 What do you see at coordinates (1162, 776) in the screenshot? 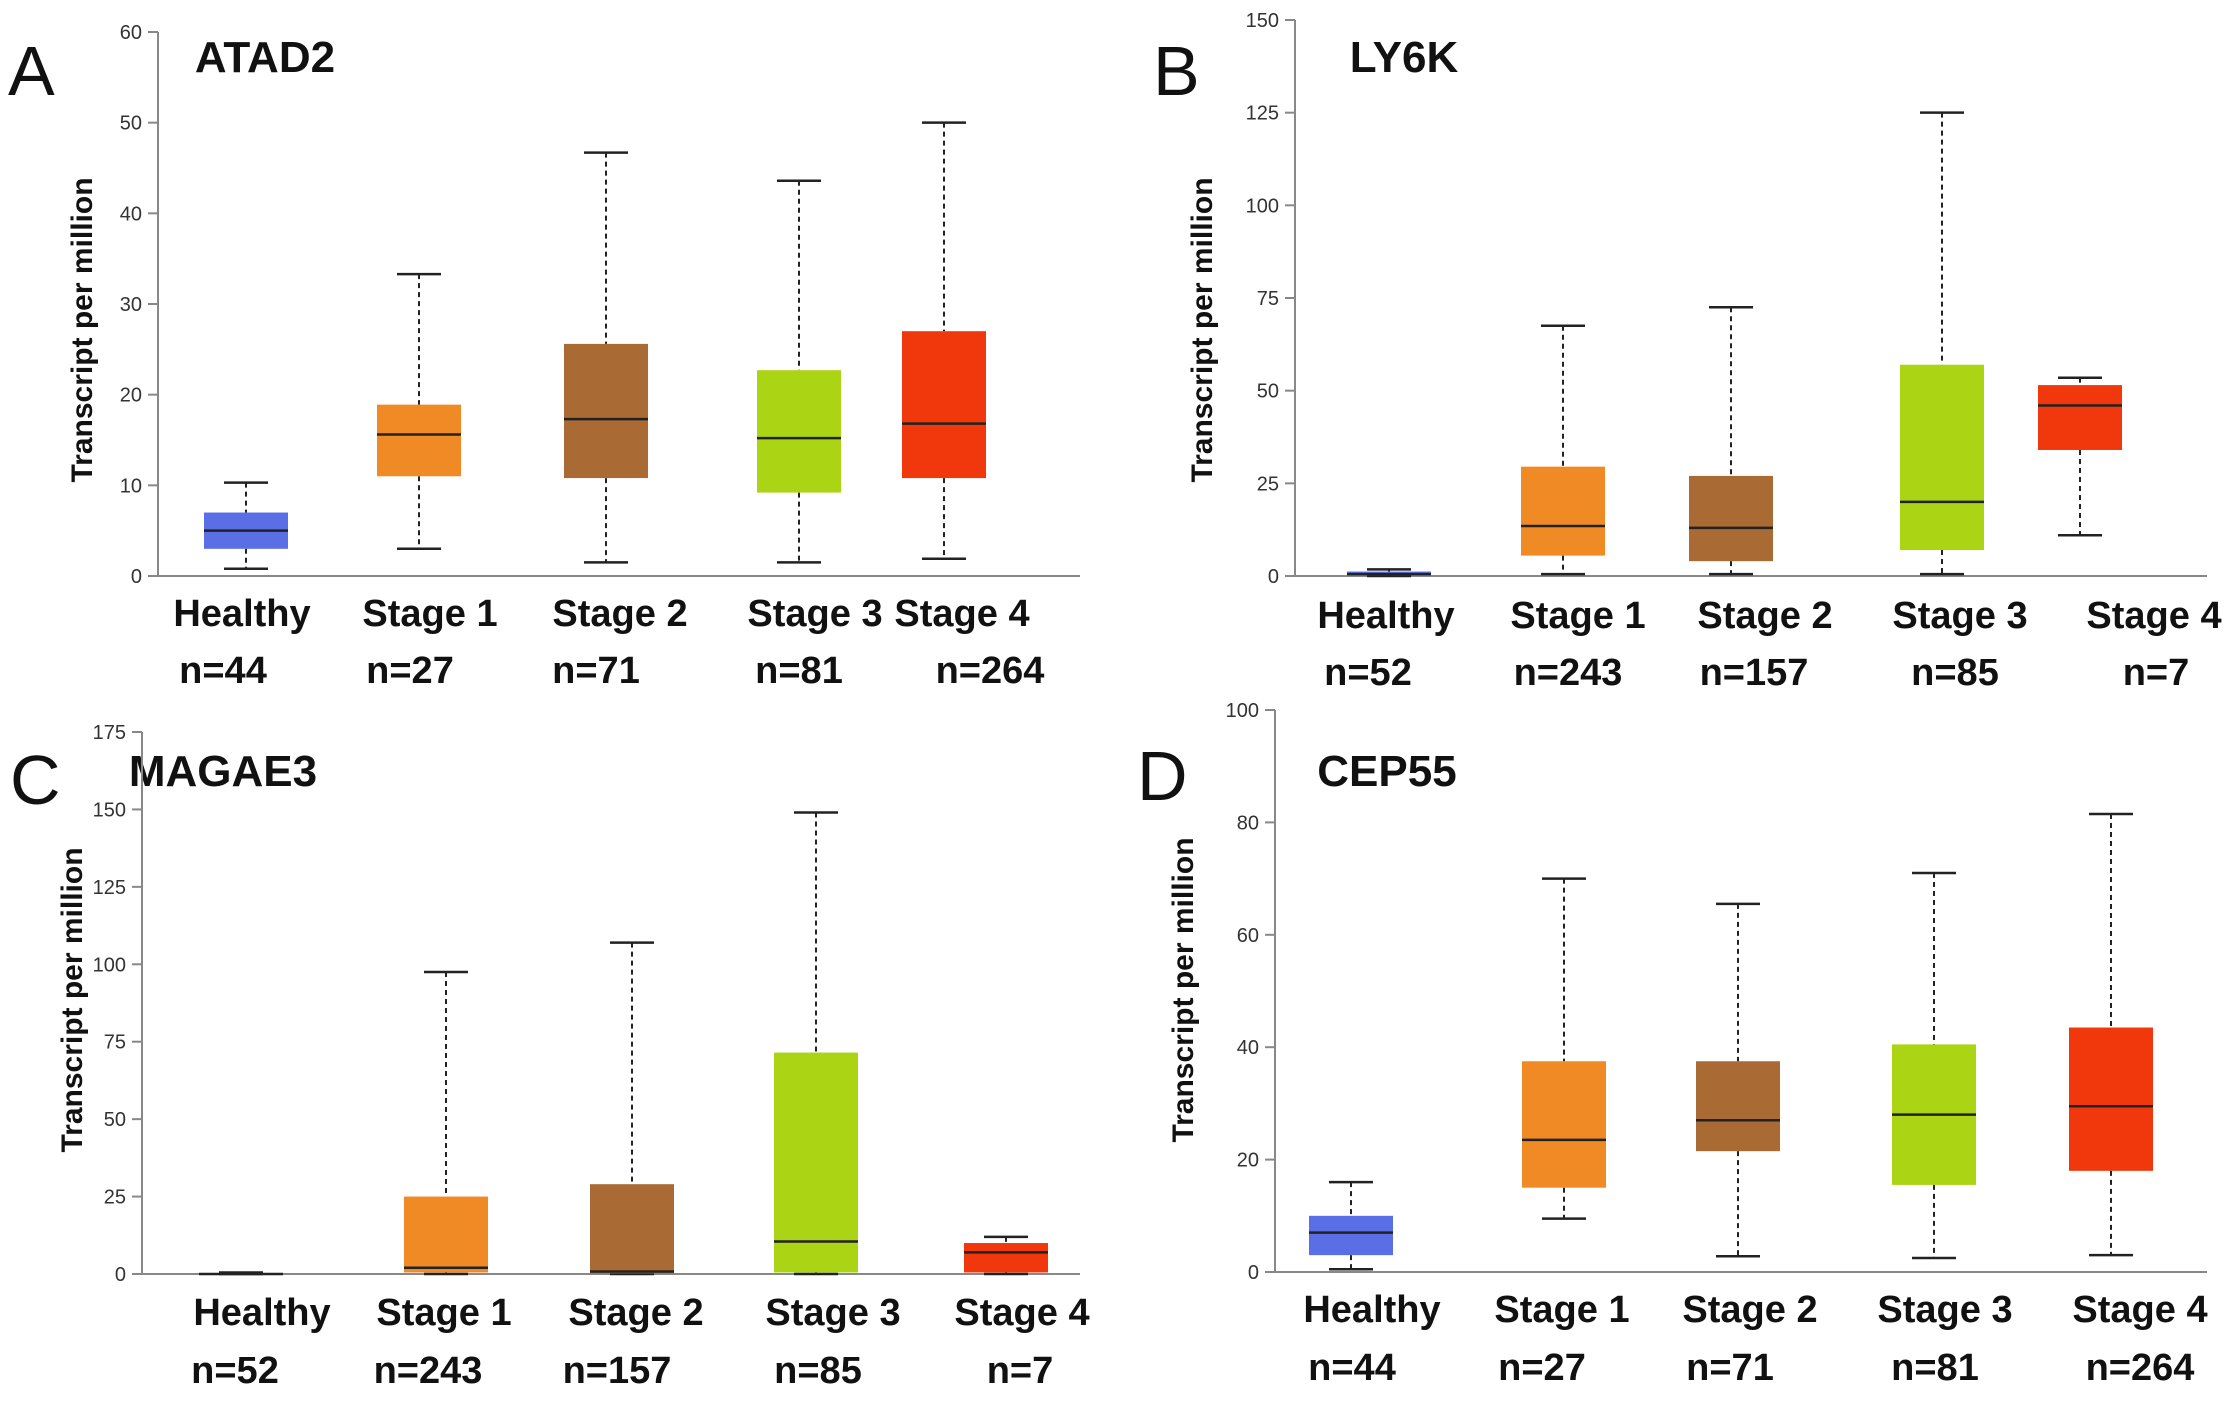
I see `panel-letter: D` at bounding box center [1162, 776].